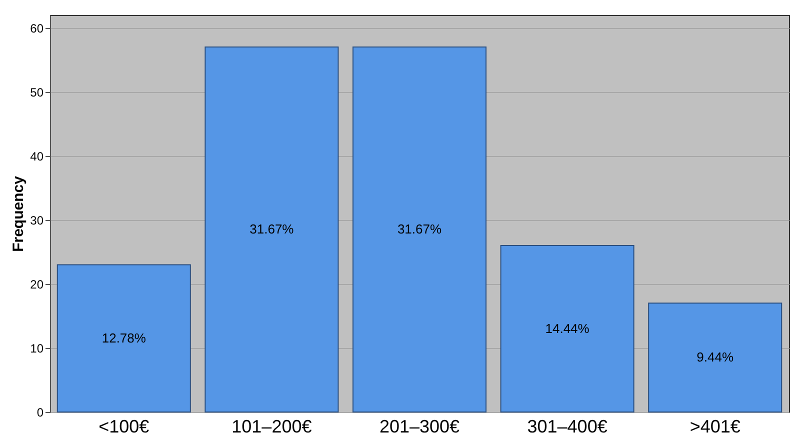 Image resolution: width=809 pixels, height=446 pixels. Describe the element at coordinates (19, 213) in the screenshot. I see `y-axis-title: Frequency` at that location.